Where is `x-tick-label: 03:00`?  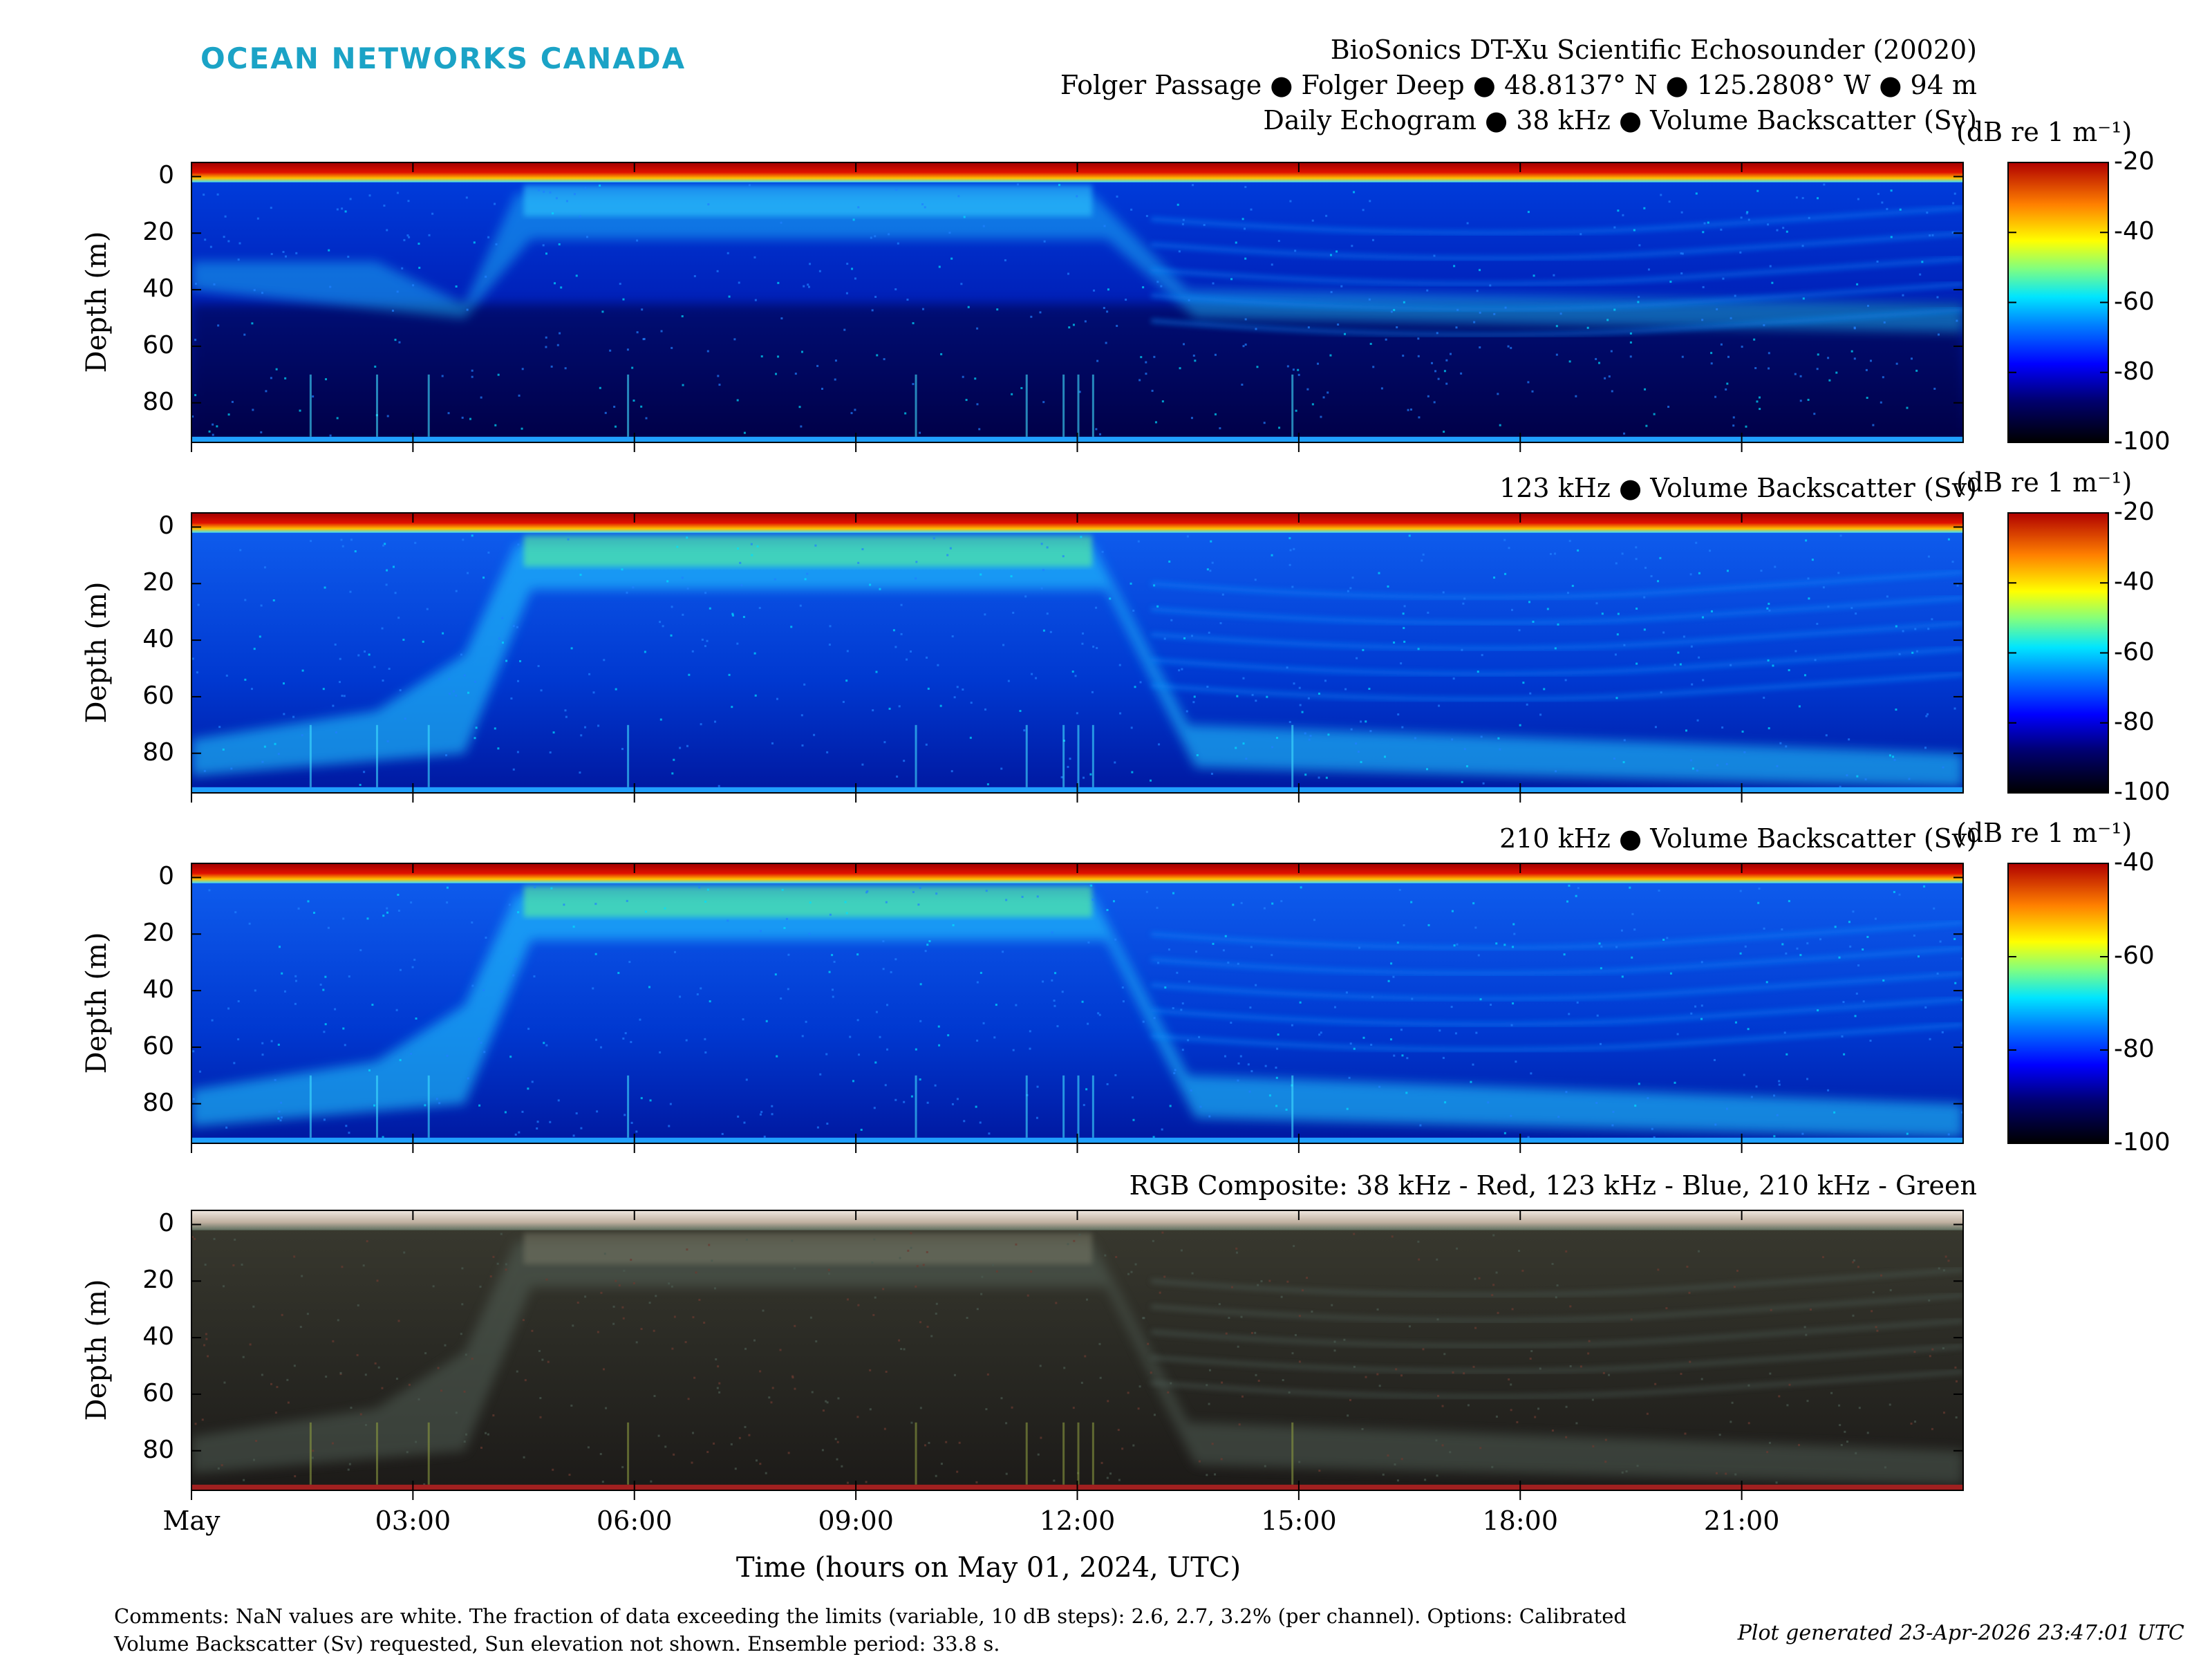 x-tick-label: 03:00 is located at coordinates (413, 1521).